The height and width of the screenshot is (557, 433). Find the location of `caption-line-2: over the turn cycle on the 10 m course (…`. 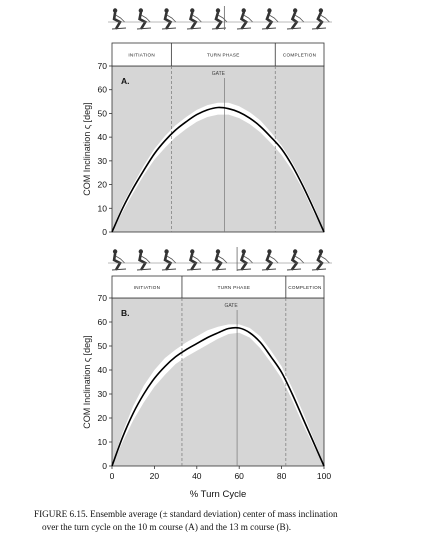

caption-line-2: over the turn cycle on the 10 m course (… is located at coordinates (167, 527).